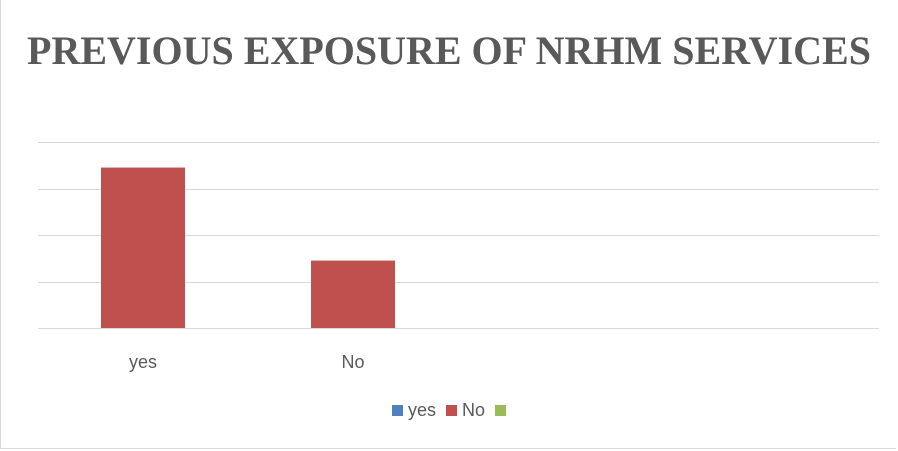 This screenshot has width=898, height=451. Describe the element at coordinates (421, 410) in the screenshot. I see `legend-label: yes` at that location.